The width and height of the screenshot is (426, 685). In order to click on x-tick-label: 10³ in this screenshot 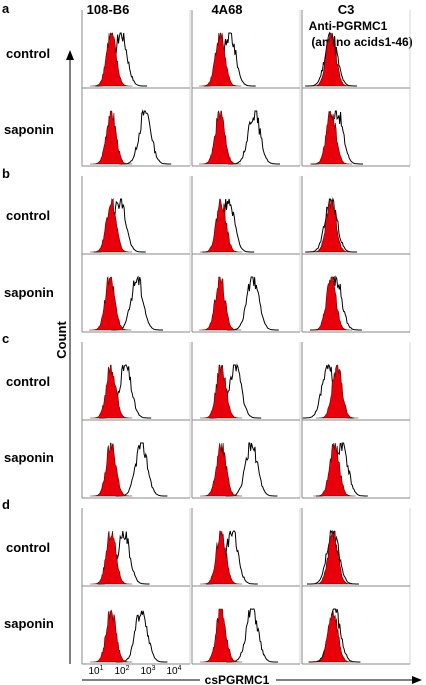, I will do `click(147, 671)`.